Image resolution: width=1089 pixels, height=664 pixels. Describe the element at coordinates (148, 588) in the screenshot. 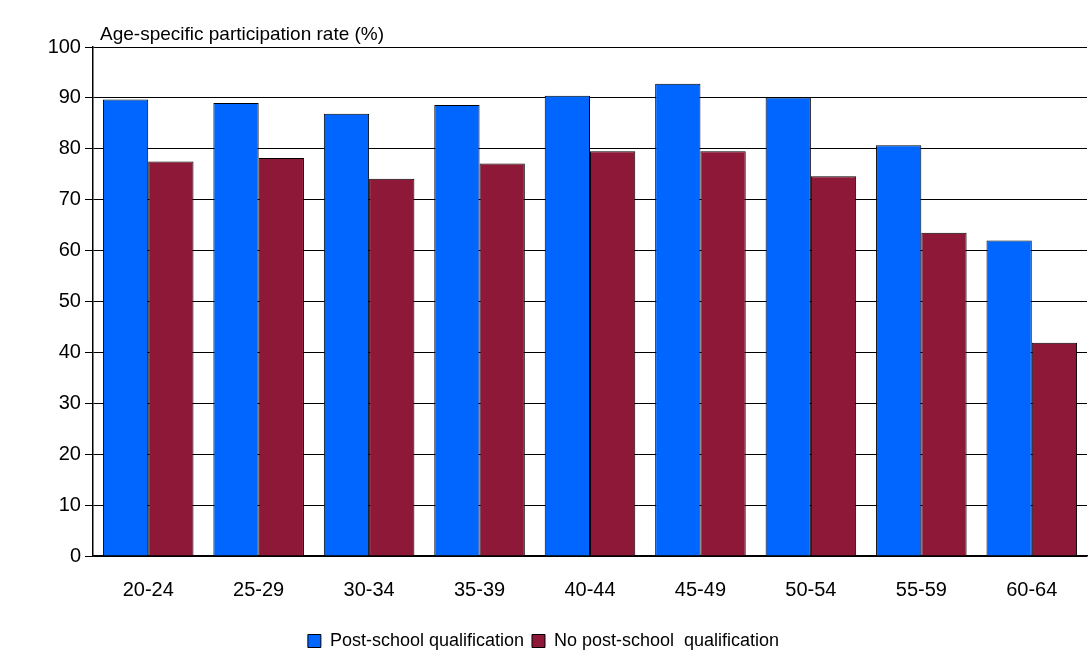

I see `x-tick-label: 20-24` at that location.